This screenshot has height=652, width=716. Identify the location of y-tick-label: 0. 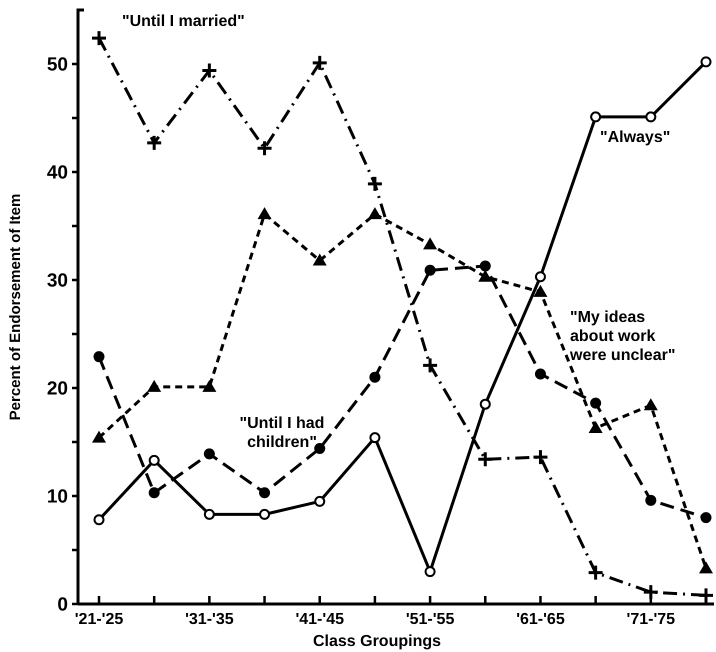
(62, 605).